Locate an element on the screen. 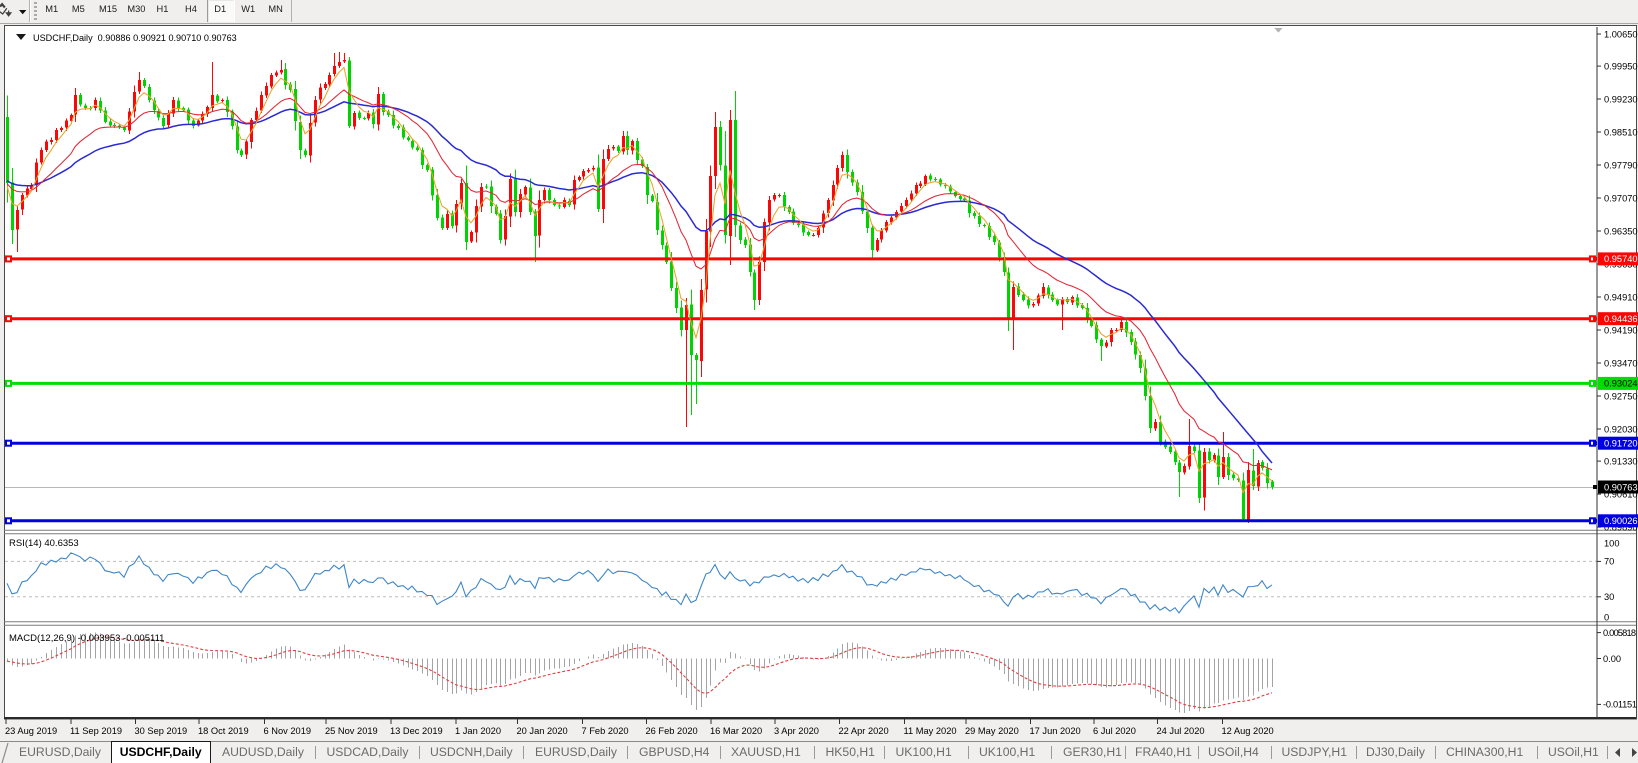  svg-text: 24 Jul 2020 is located at coordinates (1181, 731).